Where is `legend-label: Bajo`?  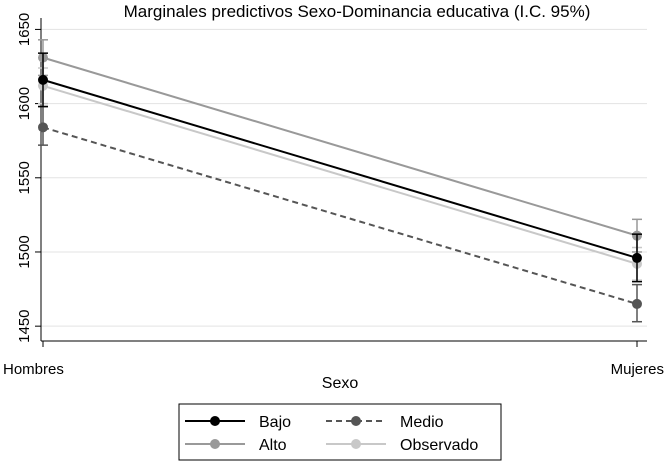
legend-label: Bajo is located at coordinates (275, 422).